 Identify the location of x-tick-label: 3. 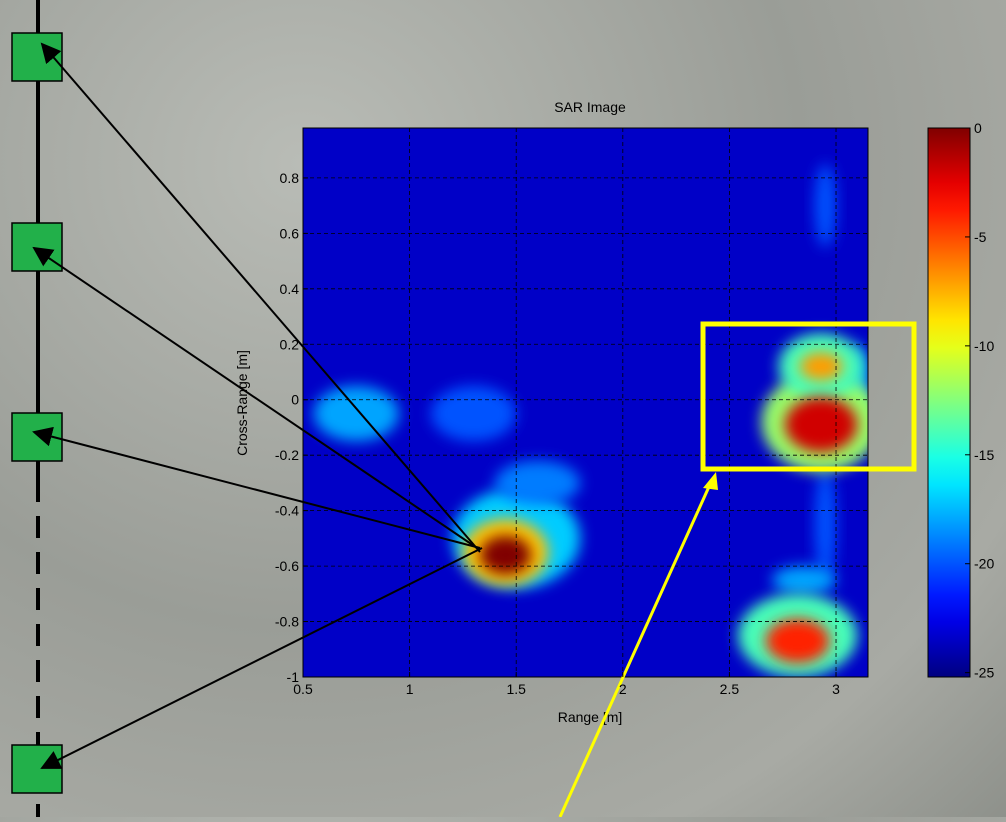
(836, 689).